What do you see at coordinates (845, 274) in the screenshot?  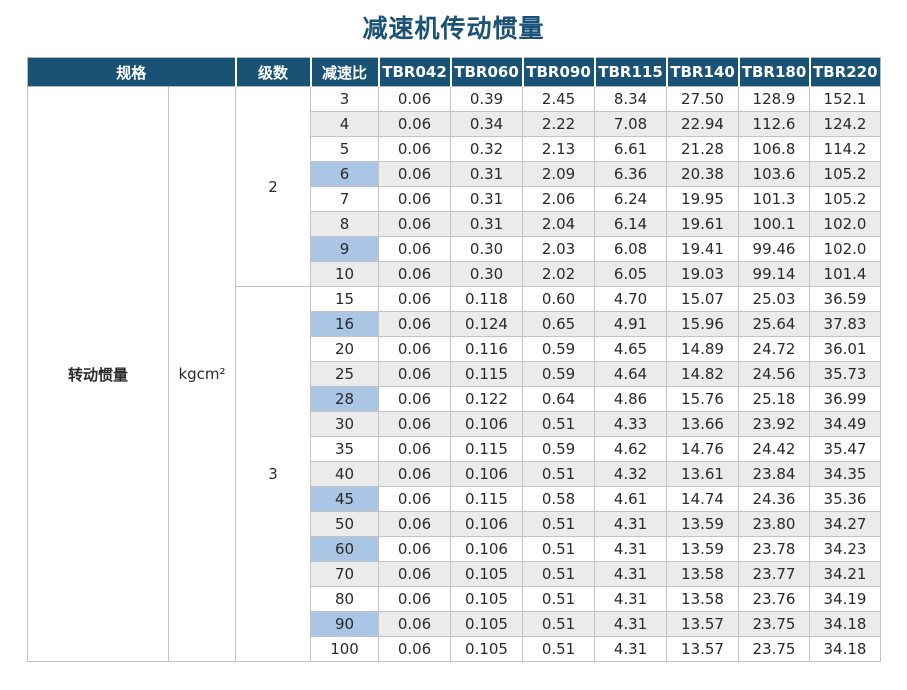 I see `value-cell: 101.4` at bounding box center [845, 274].